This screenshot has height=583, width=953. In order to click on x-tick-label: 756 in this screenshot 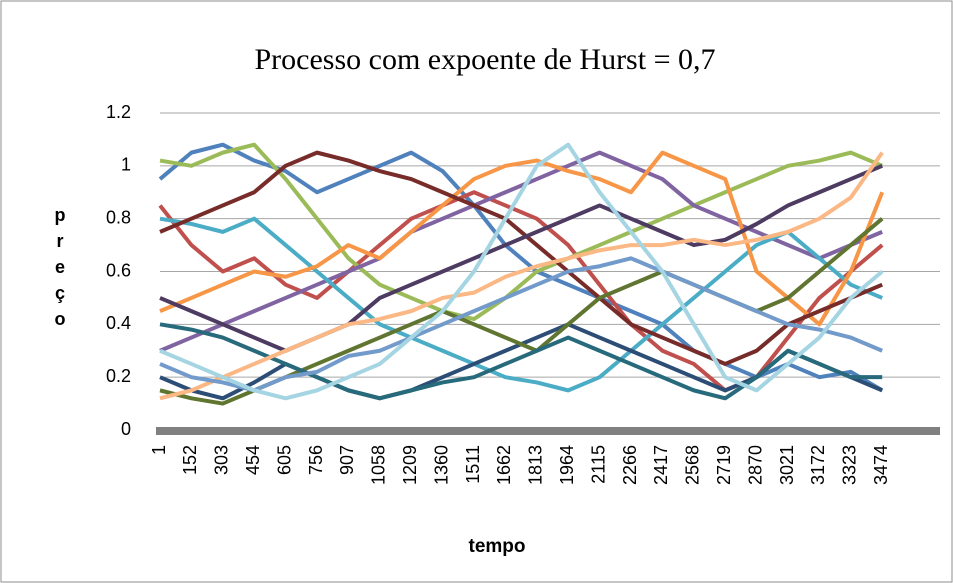, I will do `click(316, 460)`.